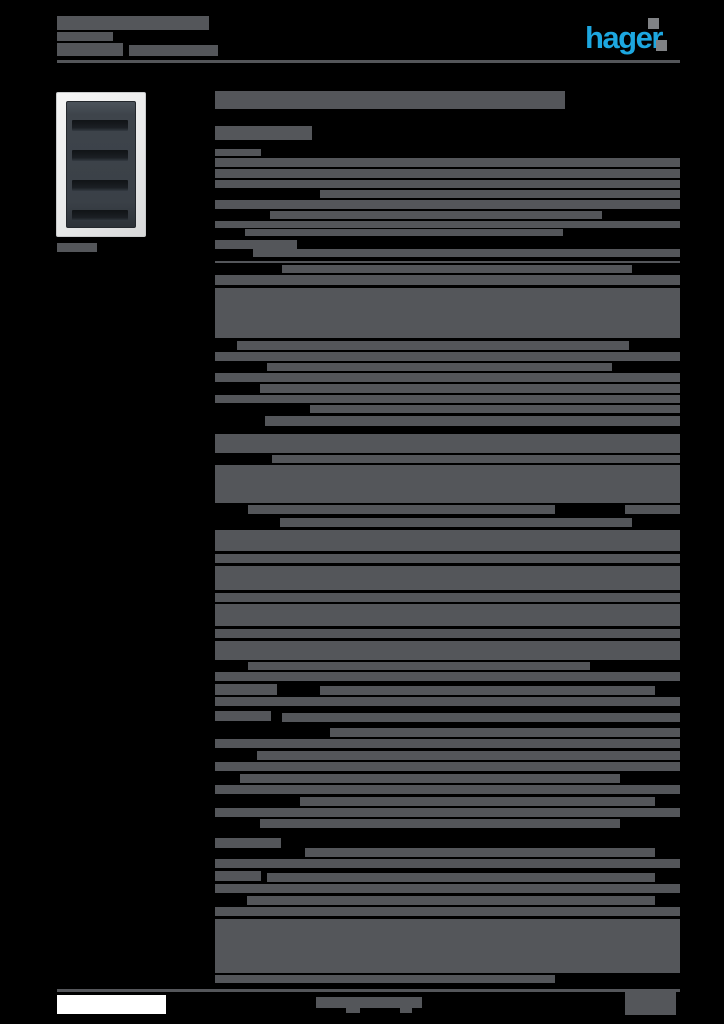 Image resolution: width=724 pixels, height=1024 pixels. Describe the element at coordinates (368, 990) in the screenshot. I see `footer-rule` at that location.